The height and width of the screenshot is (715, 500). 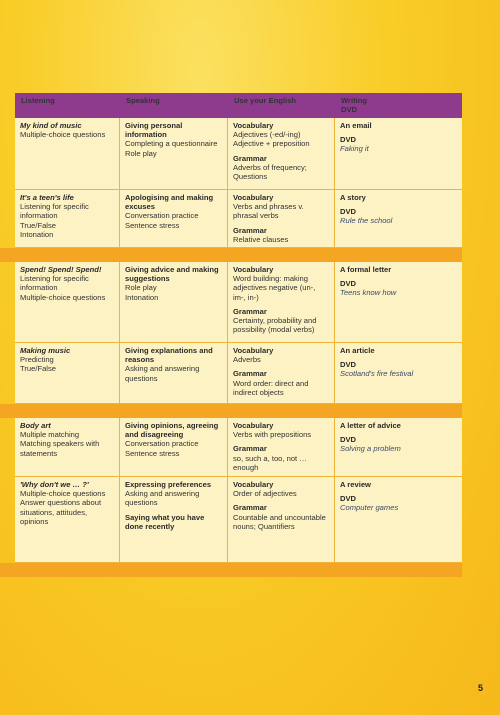 What do you see at coordinates (370, 449) in the screenshot?
I see `dvd-title: Solving a problem` at bounding box center [370, 449].